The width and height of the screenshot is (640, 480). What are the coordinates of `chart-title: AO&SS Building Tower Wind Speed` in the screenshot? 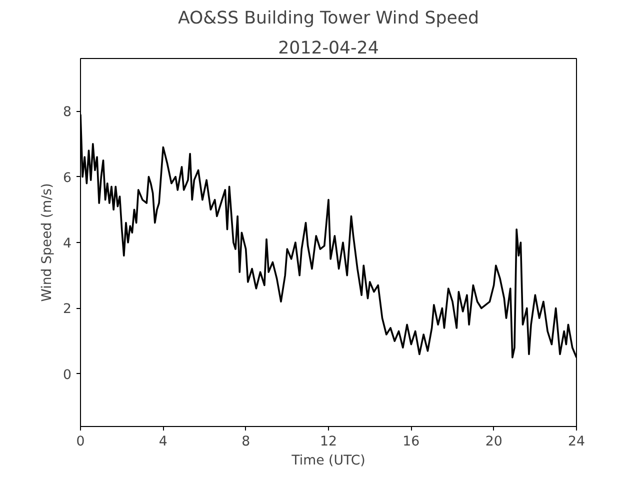 It's located at (329, 18).